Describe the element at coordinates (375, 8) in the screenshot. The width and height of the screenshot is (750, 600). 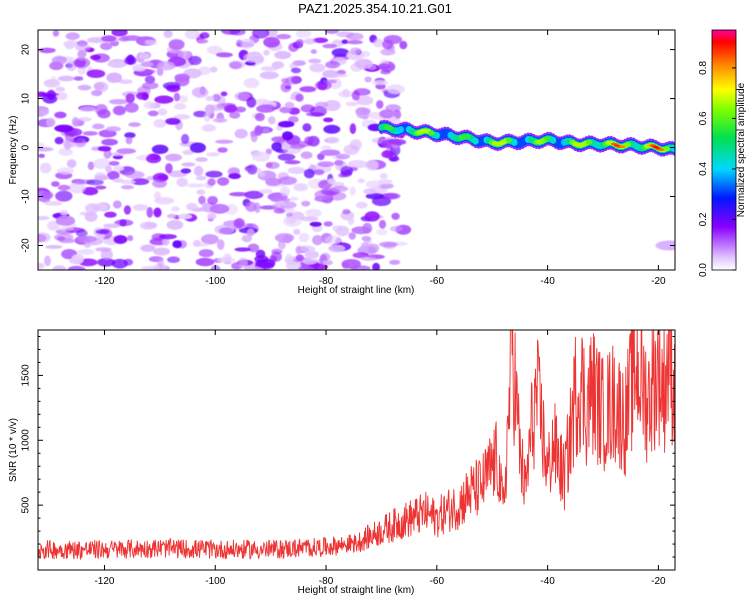
I see `figure-title: PAZ1.2025.354.10.21.G01` at that location.